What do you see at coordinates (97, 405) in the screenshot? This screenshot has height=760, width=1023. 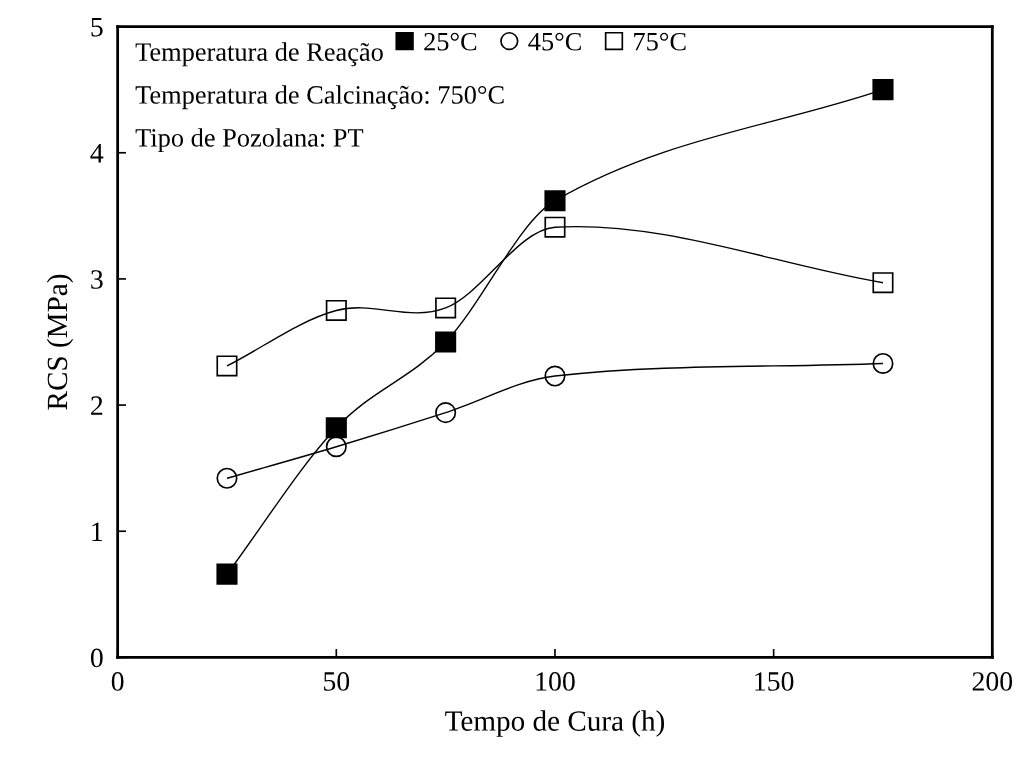 I see `y-tick-label: 2` at bounding box center [97, 405].